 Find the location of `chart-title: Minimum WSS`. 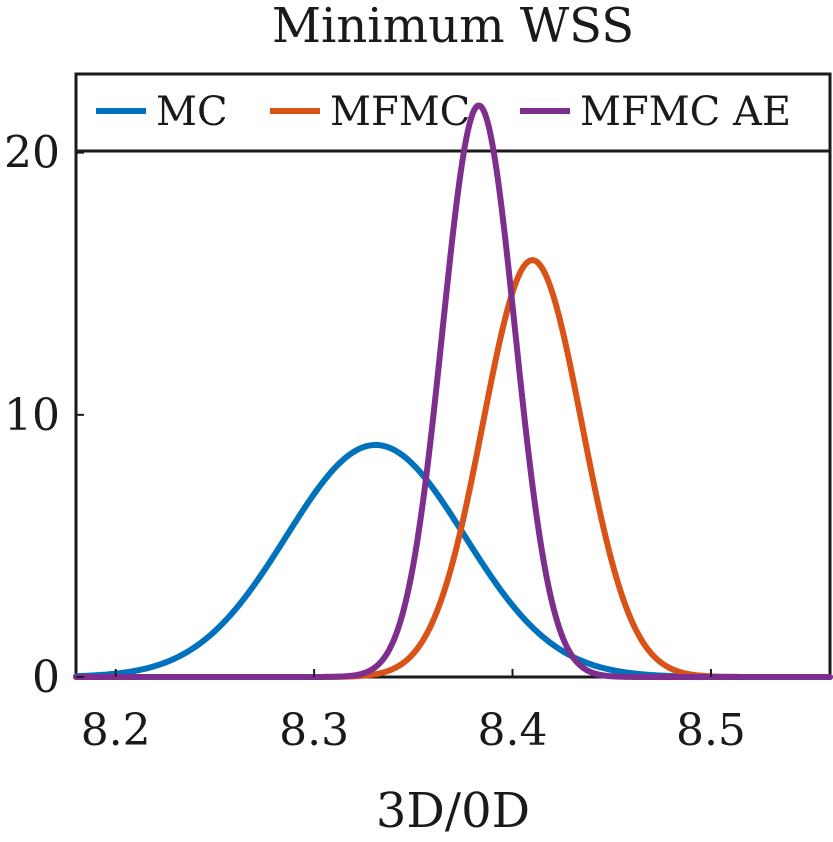

chart-title: Minimum WSS is located at coordinates (453, 27).